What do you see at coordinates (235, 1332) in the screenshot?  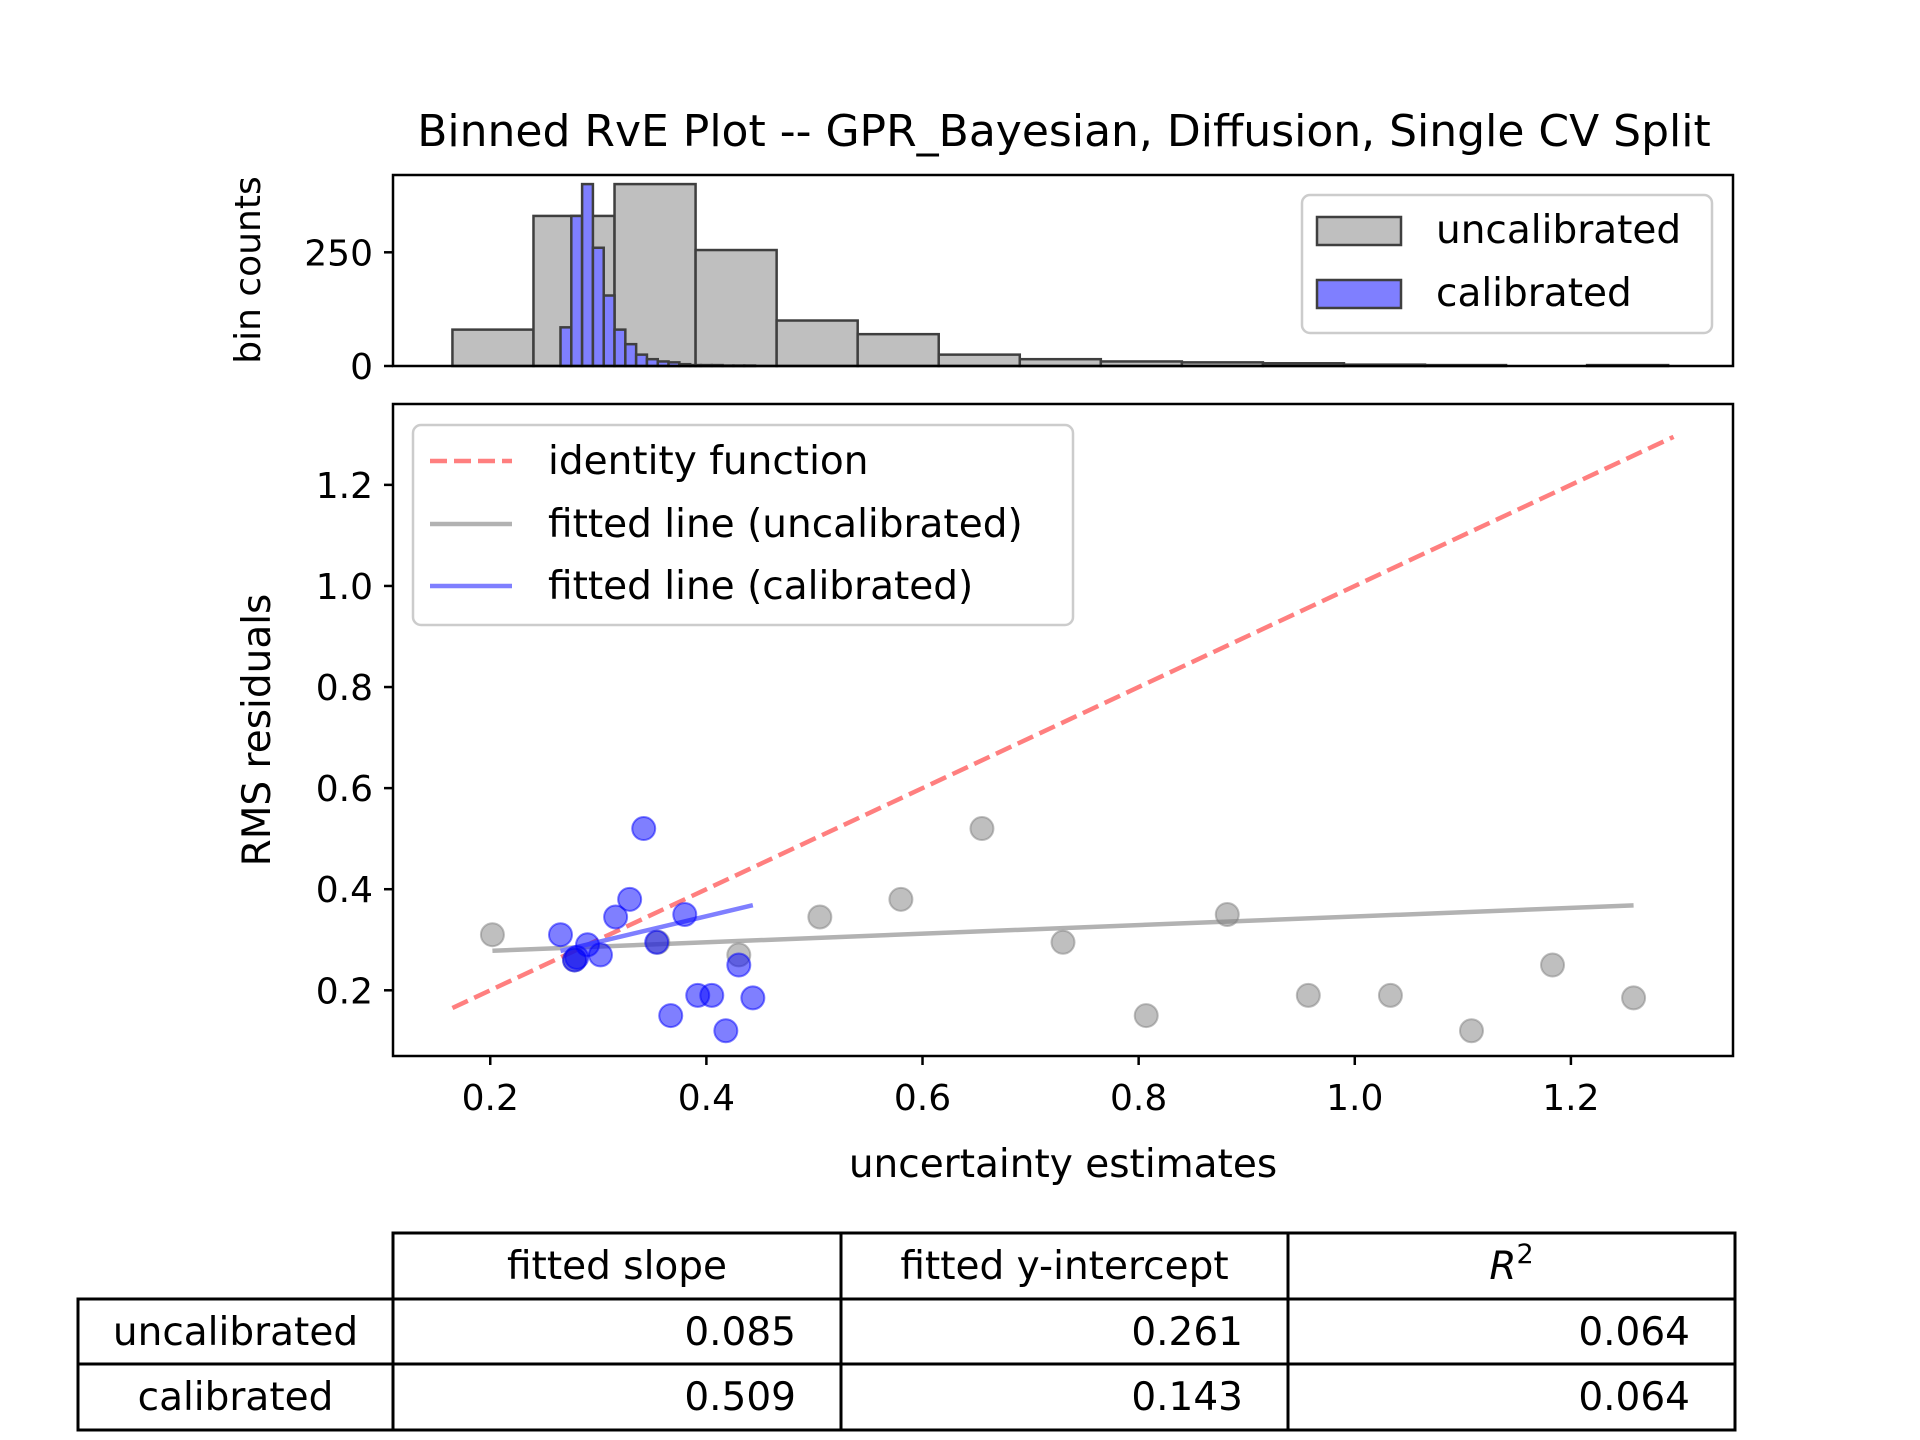 I see `table-row-label: uncalibrated` at bounding box center [235, 1332].